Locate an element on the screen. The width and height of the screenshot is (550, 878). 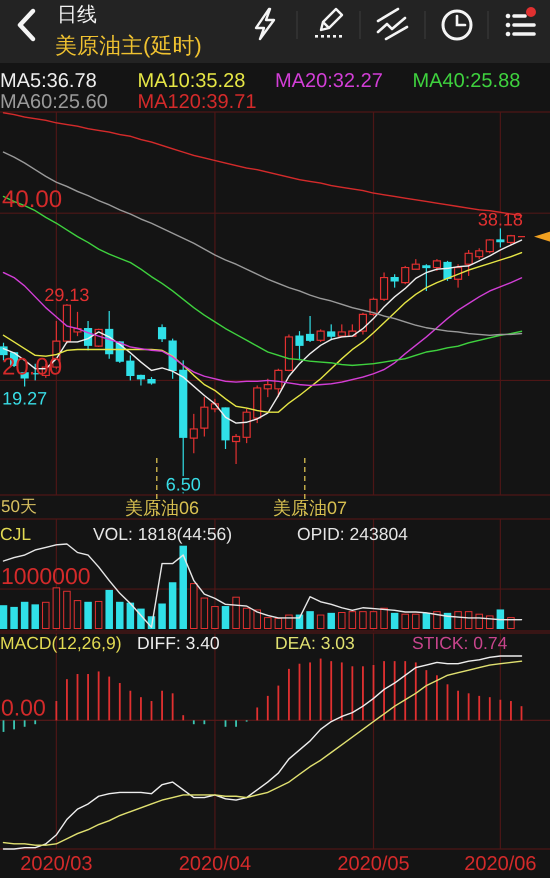
text: MA5:36.78 is located at coordinates (48, 81).